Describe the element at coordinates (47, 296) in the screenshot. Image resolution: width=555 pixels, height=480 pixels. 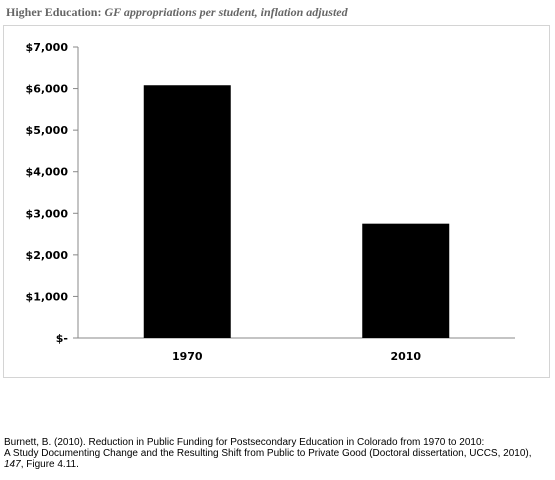
I see `y-tick-label: $1,000` at that location.